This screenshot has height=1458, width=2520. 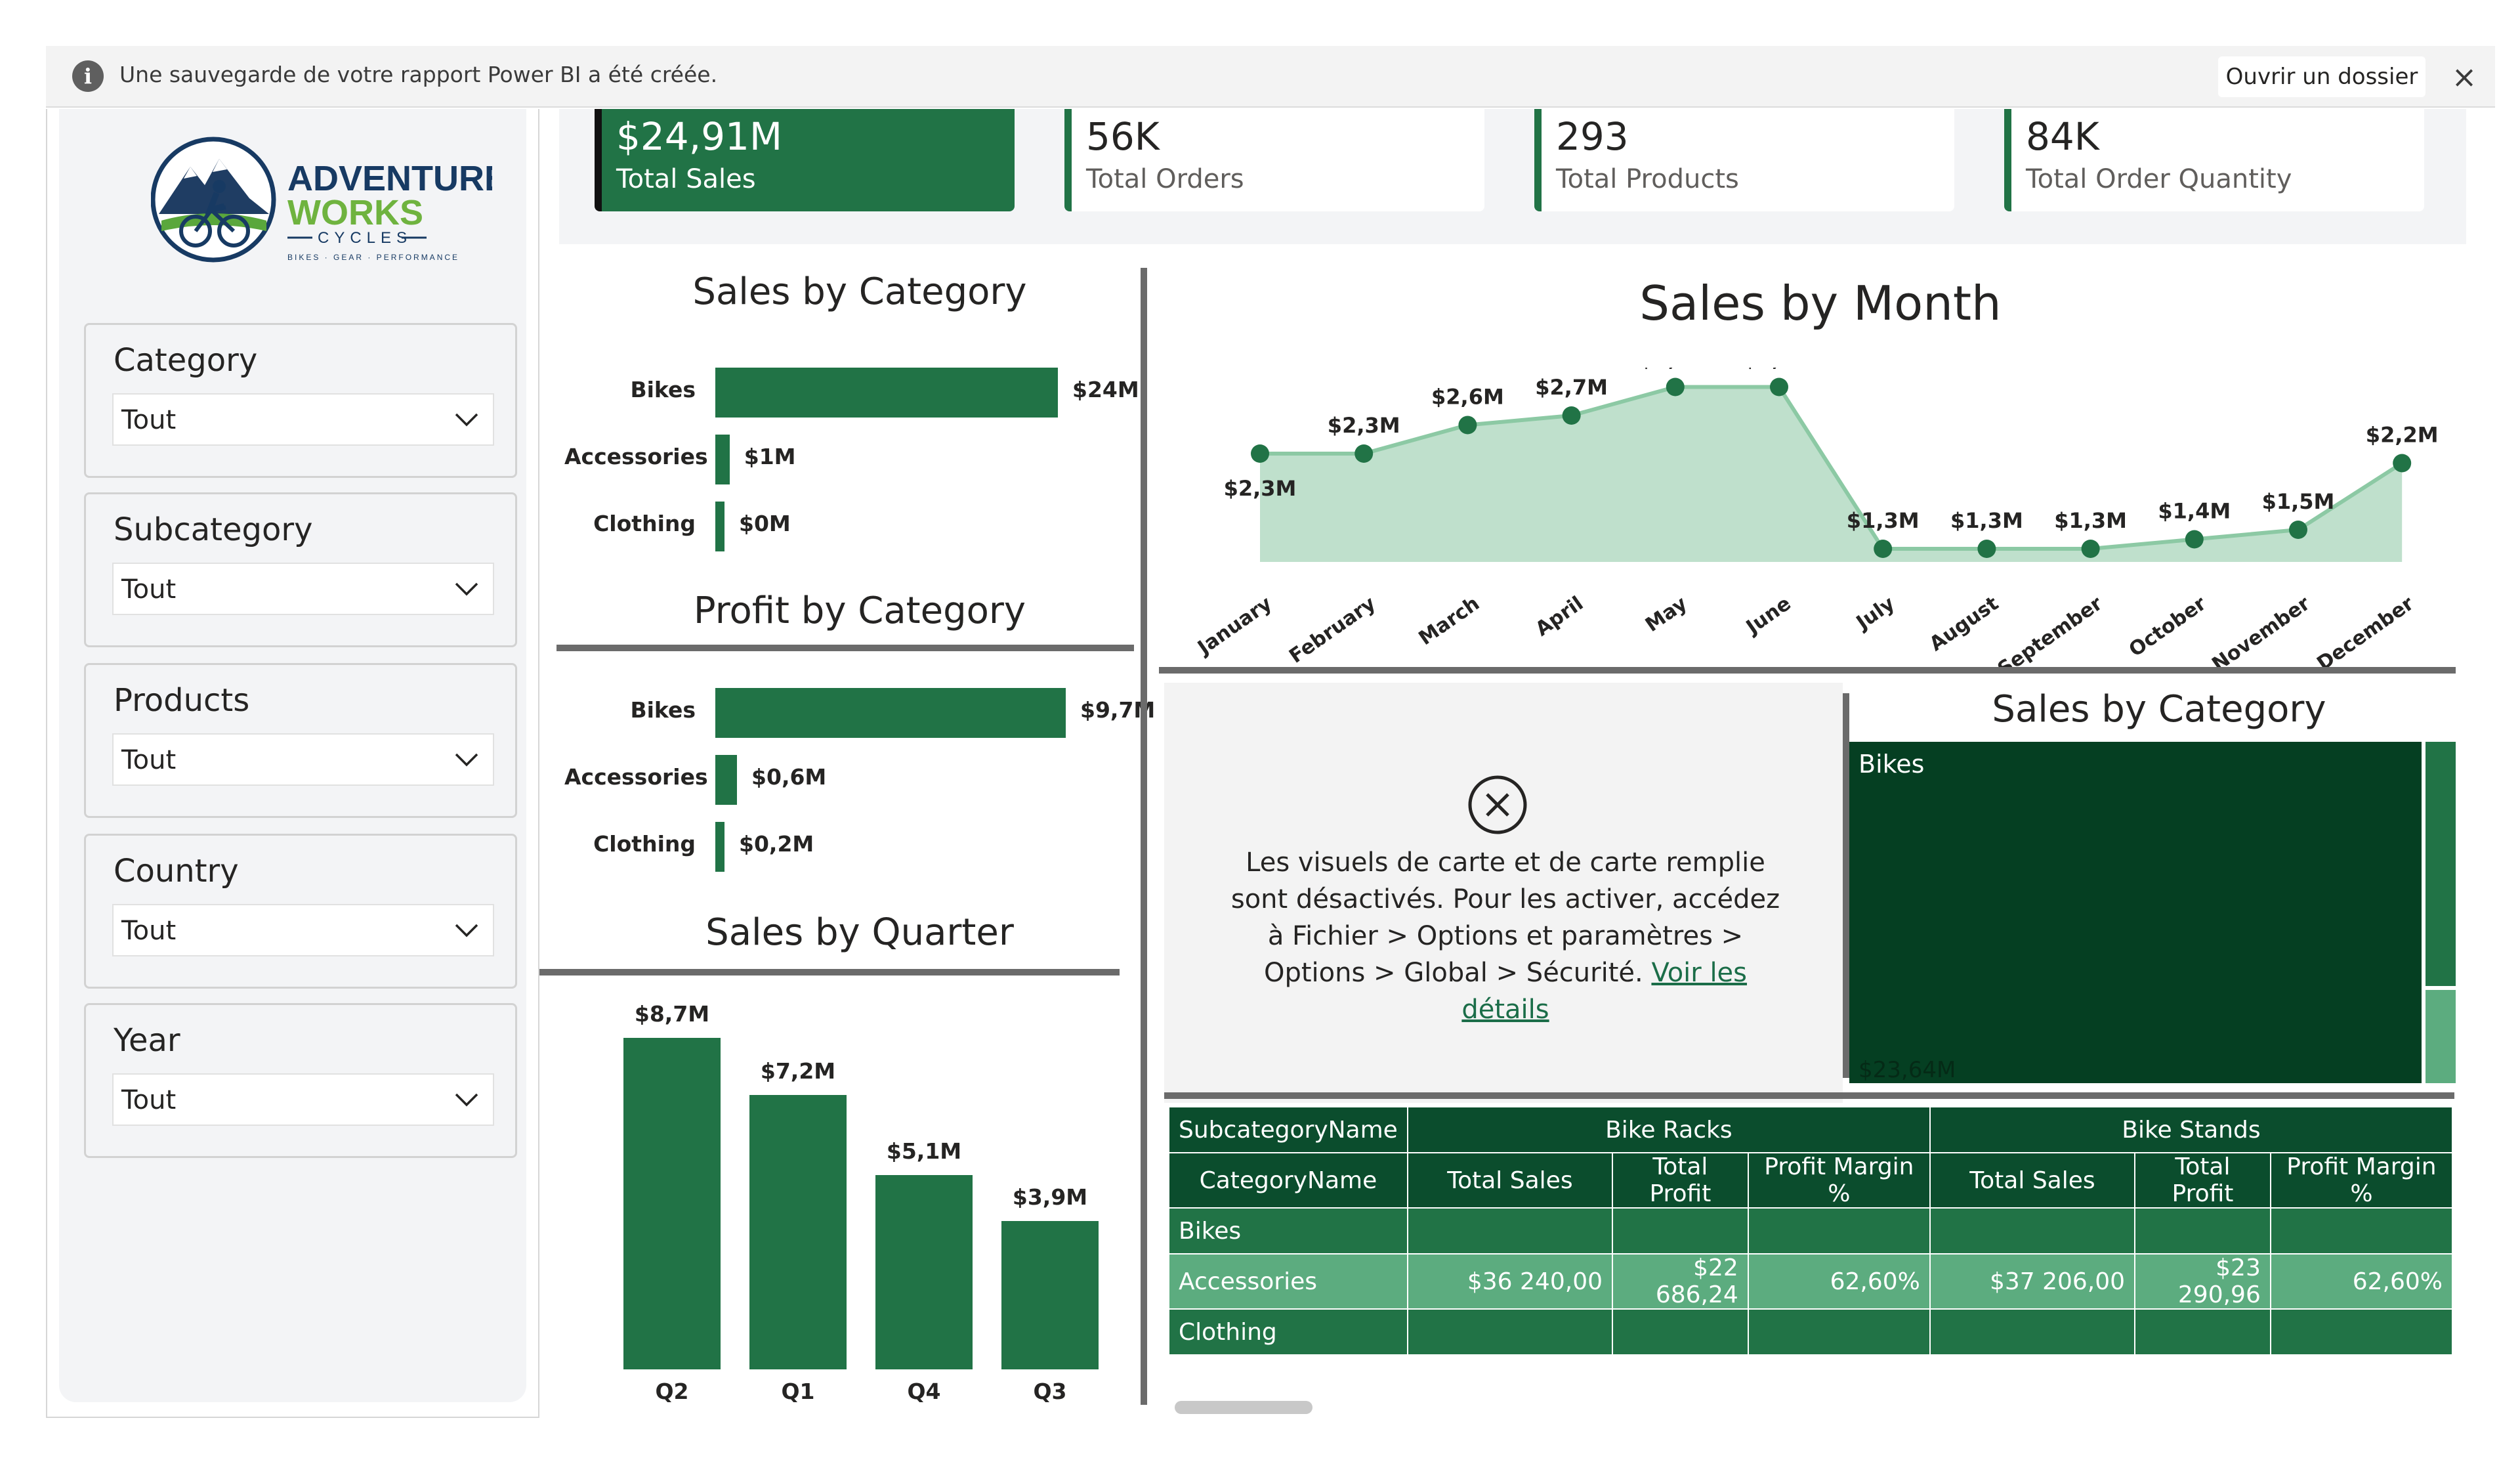 I want to click on row-header: Accessories, so click(x=1288, y=1281).